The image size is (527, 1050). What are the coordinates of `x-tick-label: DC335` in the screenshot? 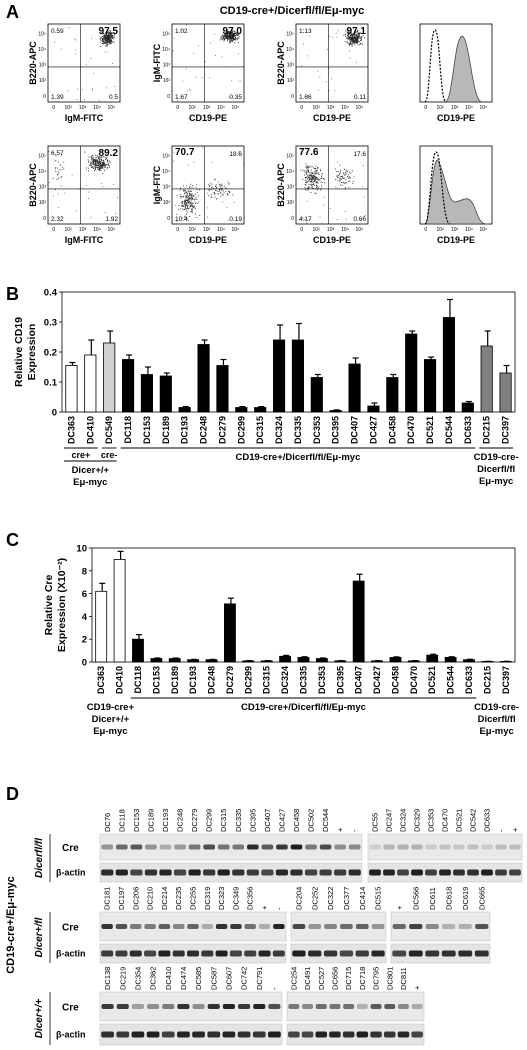 It's located at (304, 680).